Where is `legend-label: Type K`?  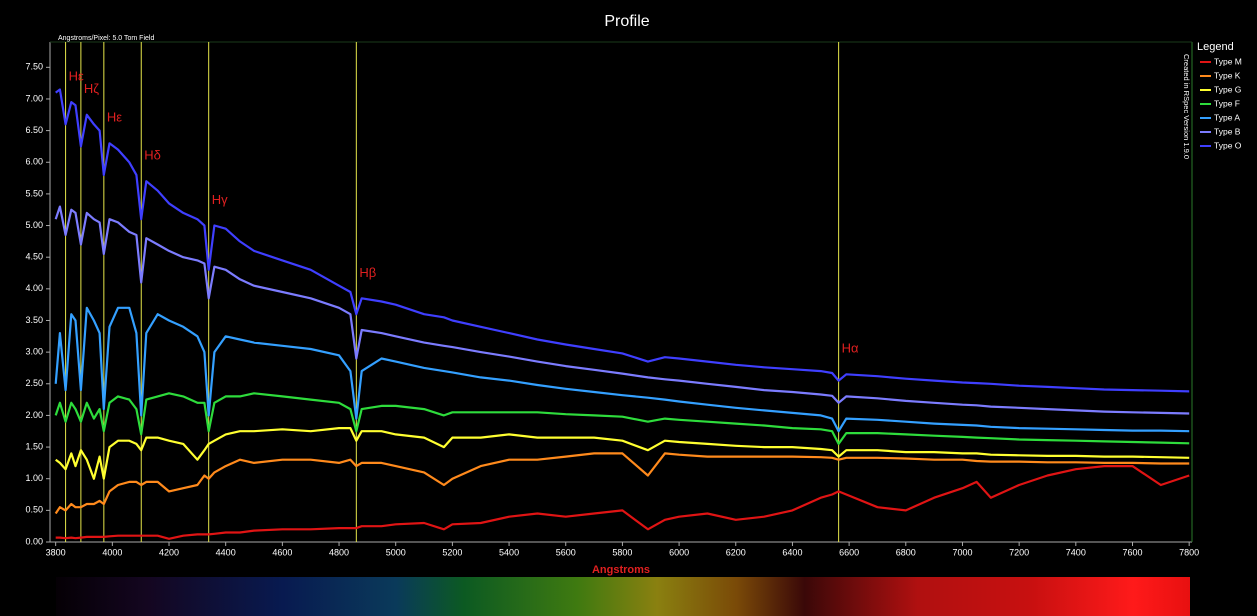 legend-label: Type K is located at coordinates (1227, 75).